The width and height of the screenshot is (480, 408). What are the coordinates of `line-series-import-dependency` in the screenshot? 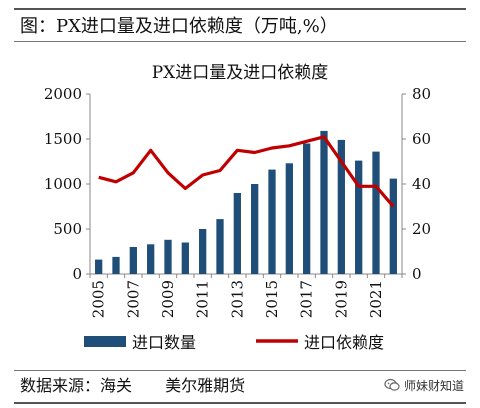 It's located at (246, 171).